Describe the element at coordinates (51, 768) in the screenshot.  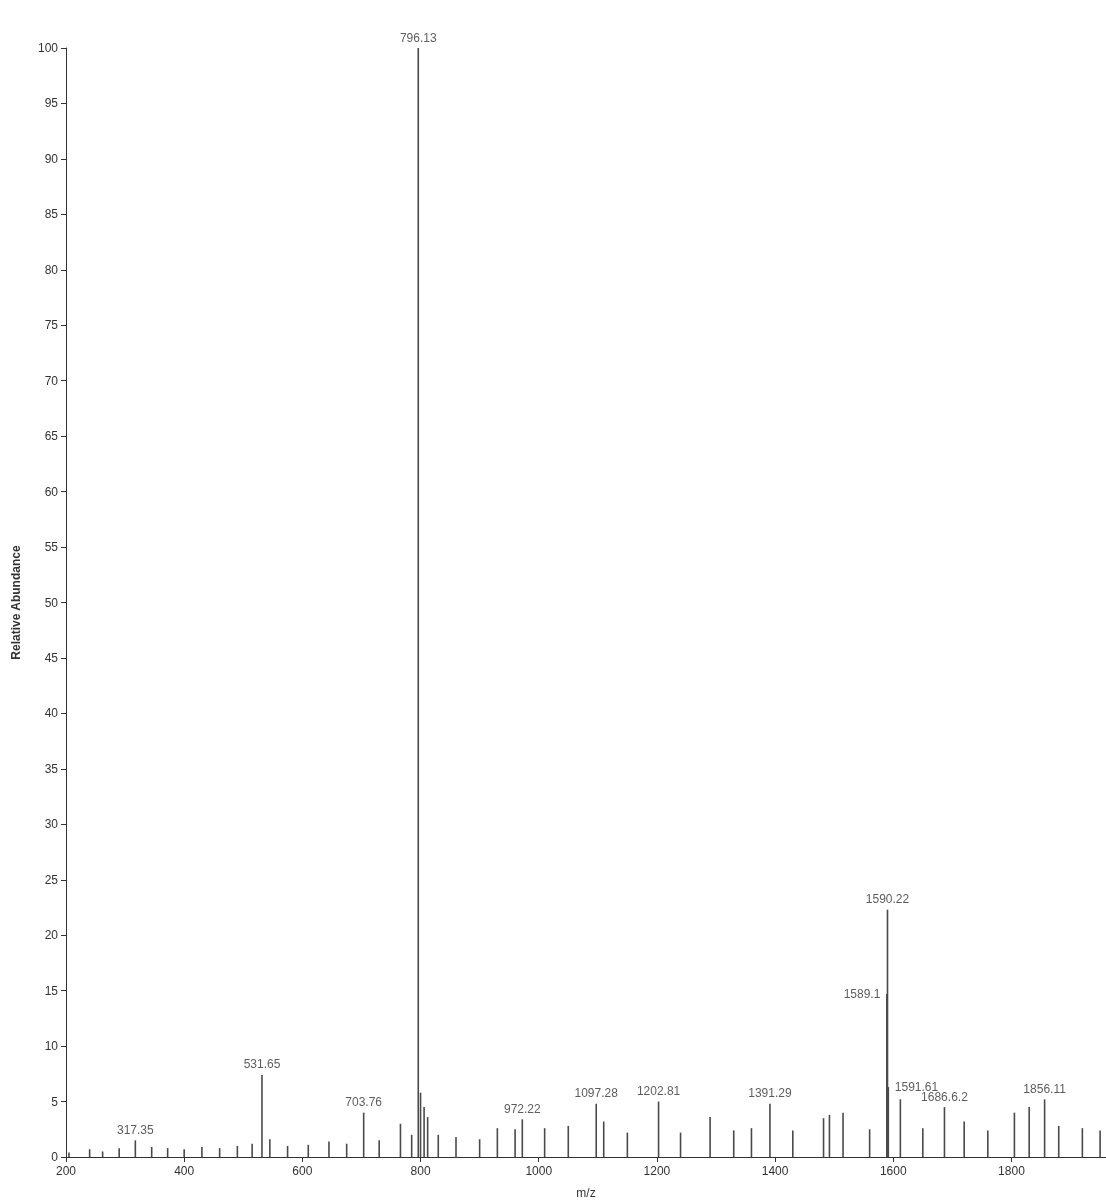
I see `y-tick-label: 35` at that location.